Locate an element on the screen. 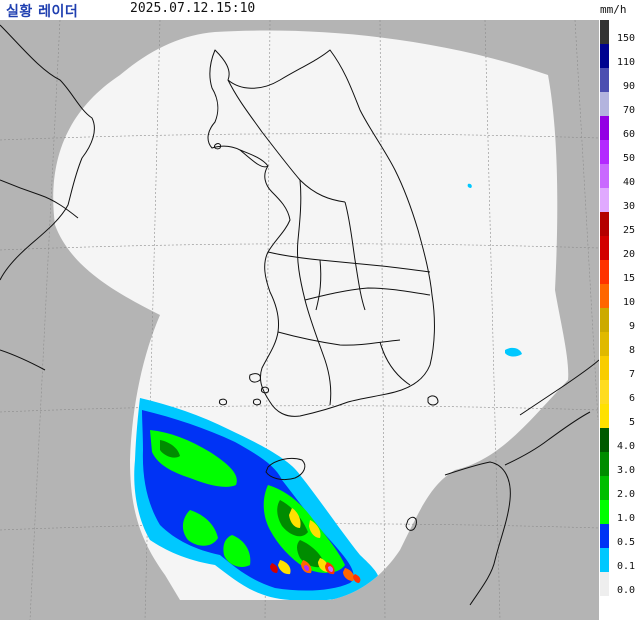  legend-label: 50 is located at coordinates (628, 158).